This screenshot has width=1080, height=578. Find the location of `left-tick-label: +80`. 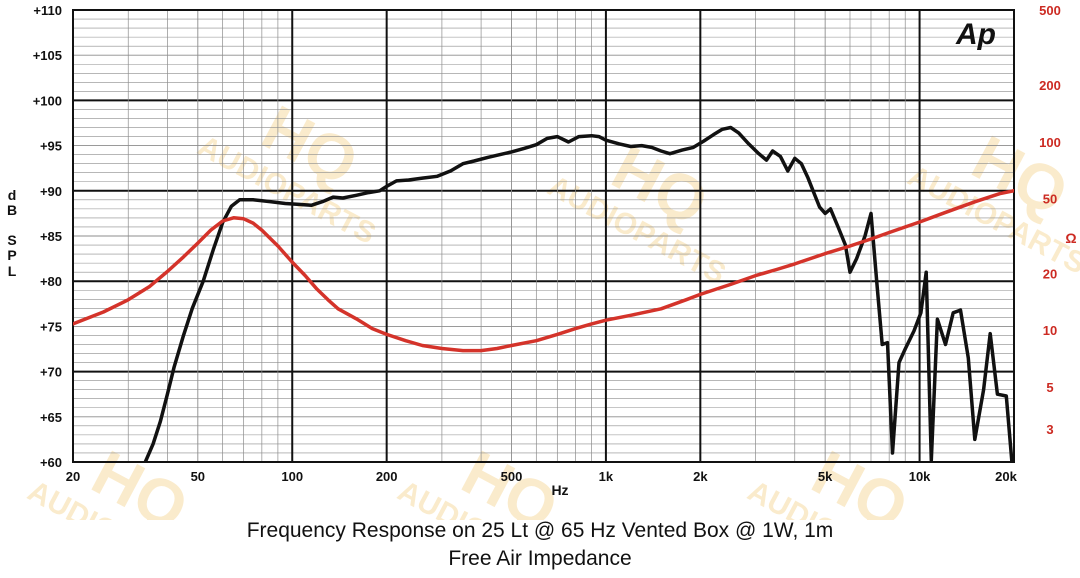

left-tick-label: +80 is located at coordinates (51, 281).